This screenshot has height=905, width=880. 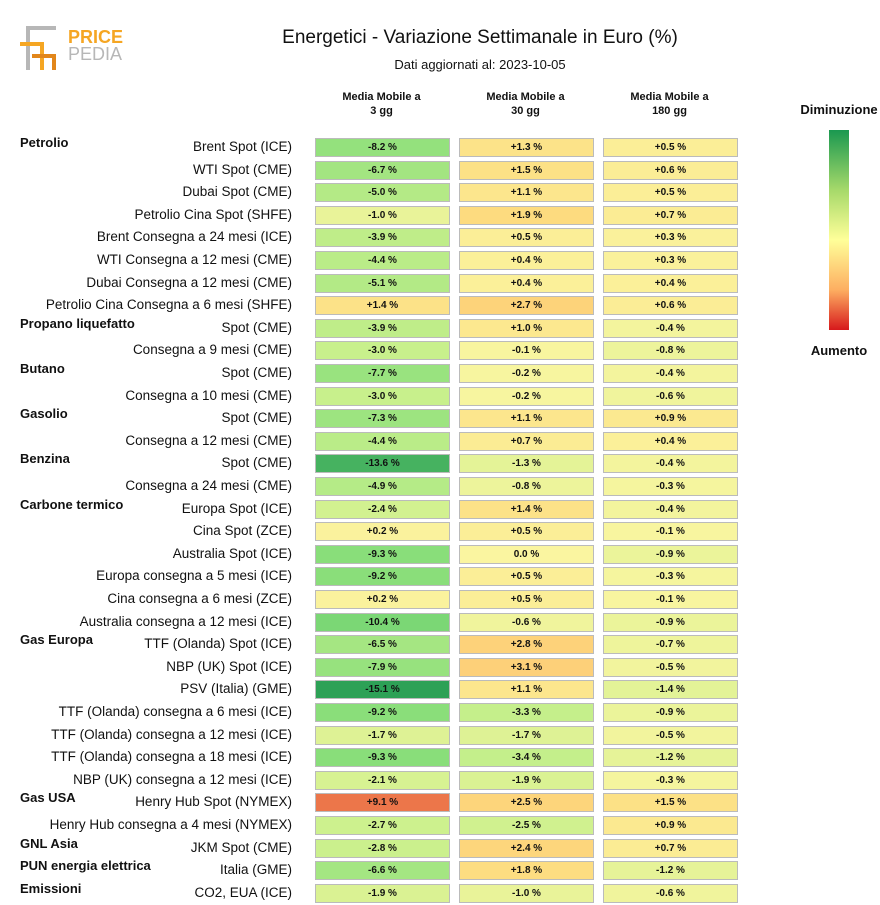 I want to click on row-label: Consegna a 9 mesi (CME), so click(x=212, y=350).